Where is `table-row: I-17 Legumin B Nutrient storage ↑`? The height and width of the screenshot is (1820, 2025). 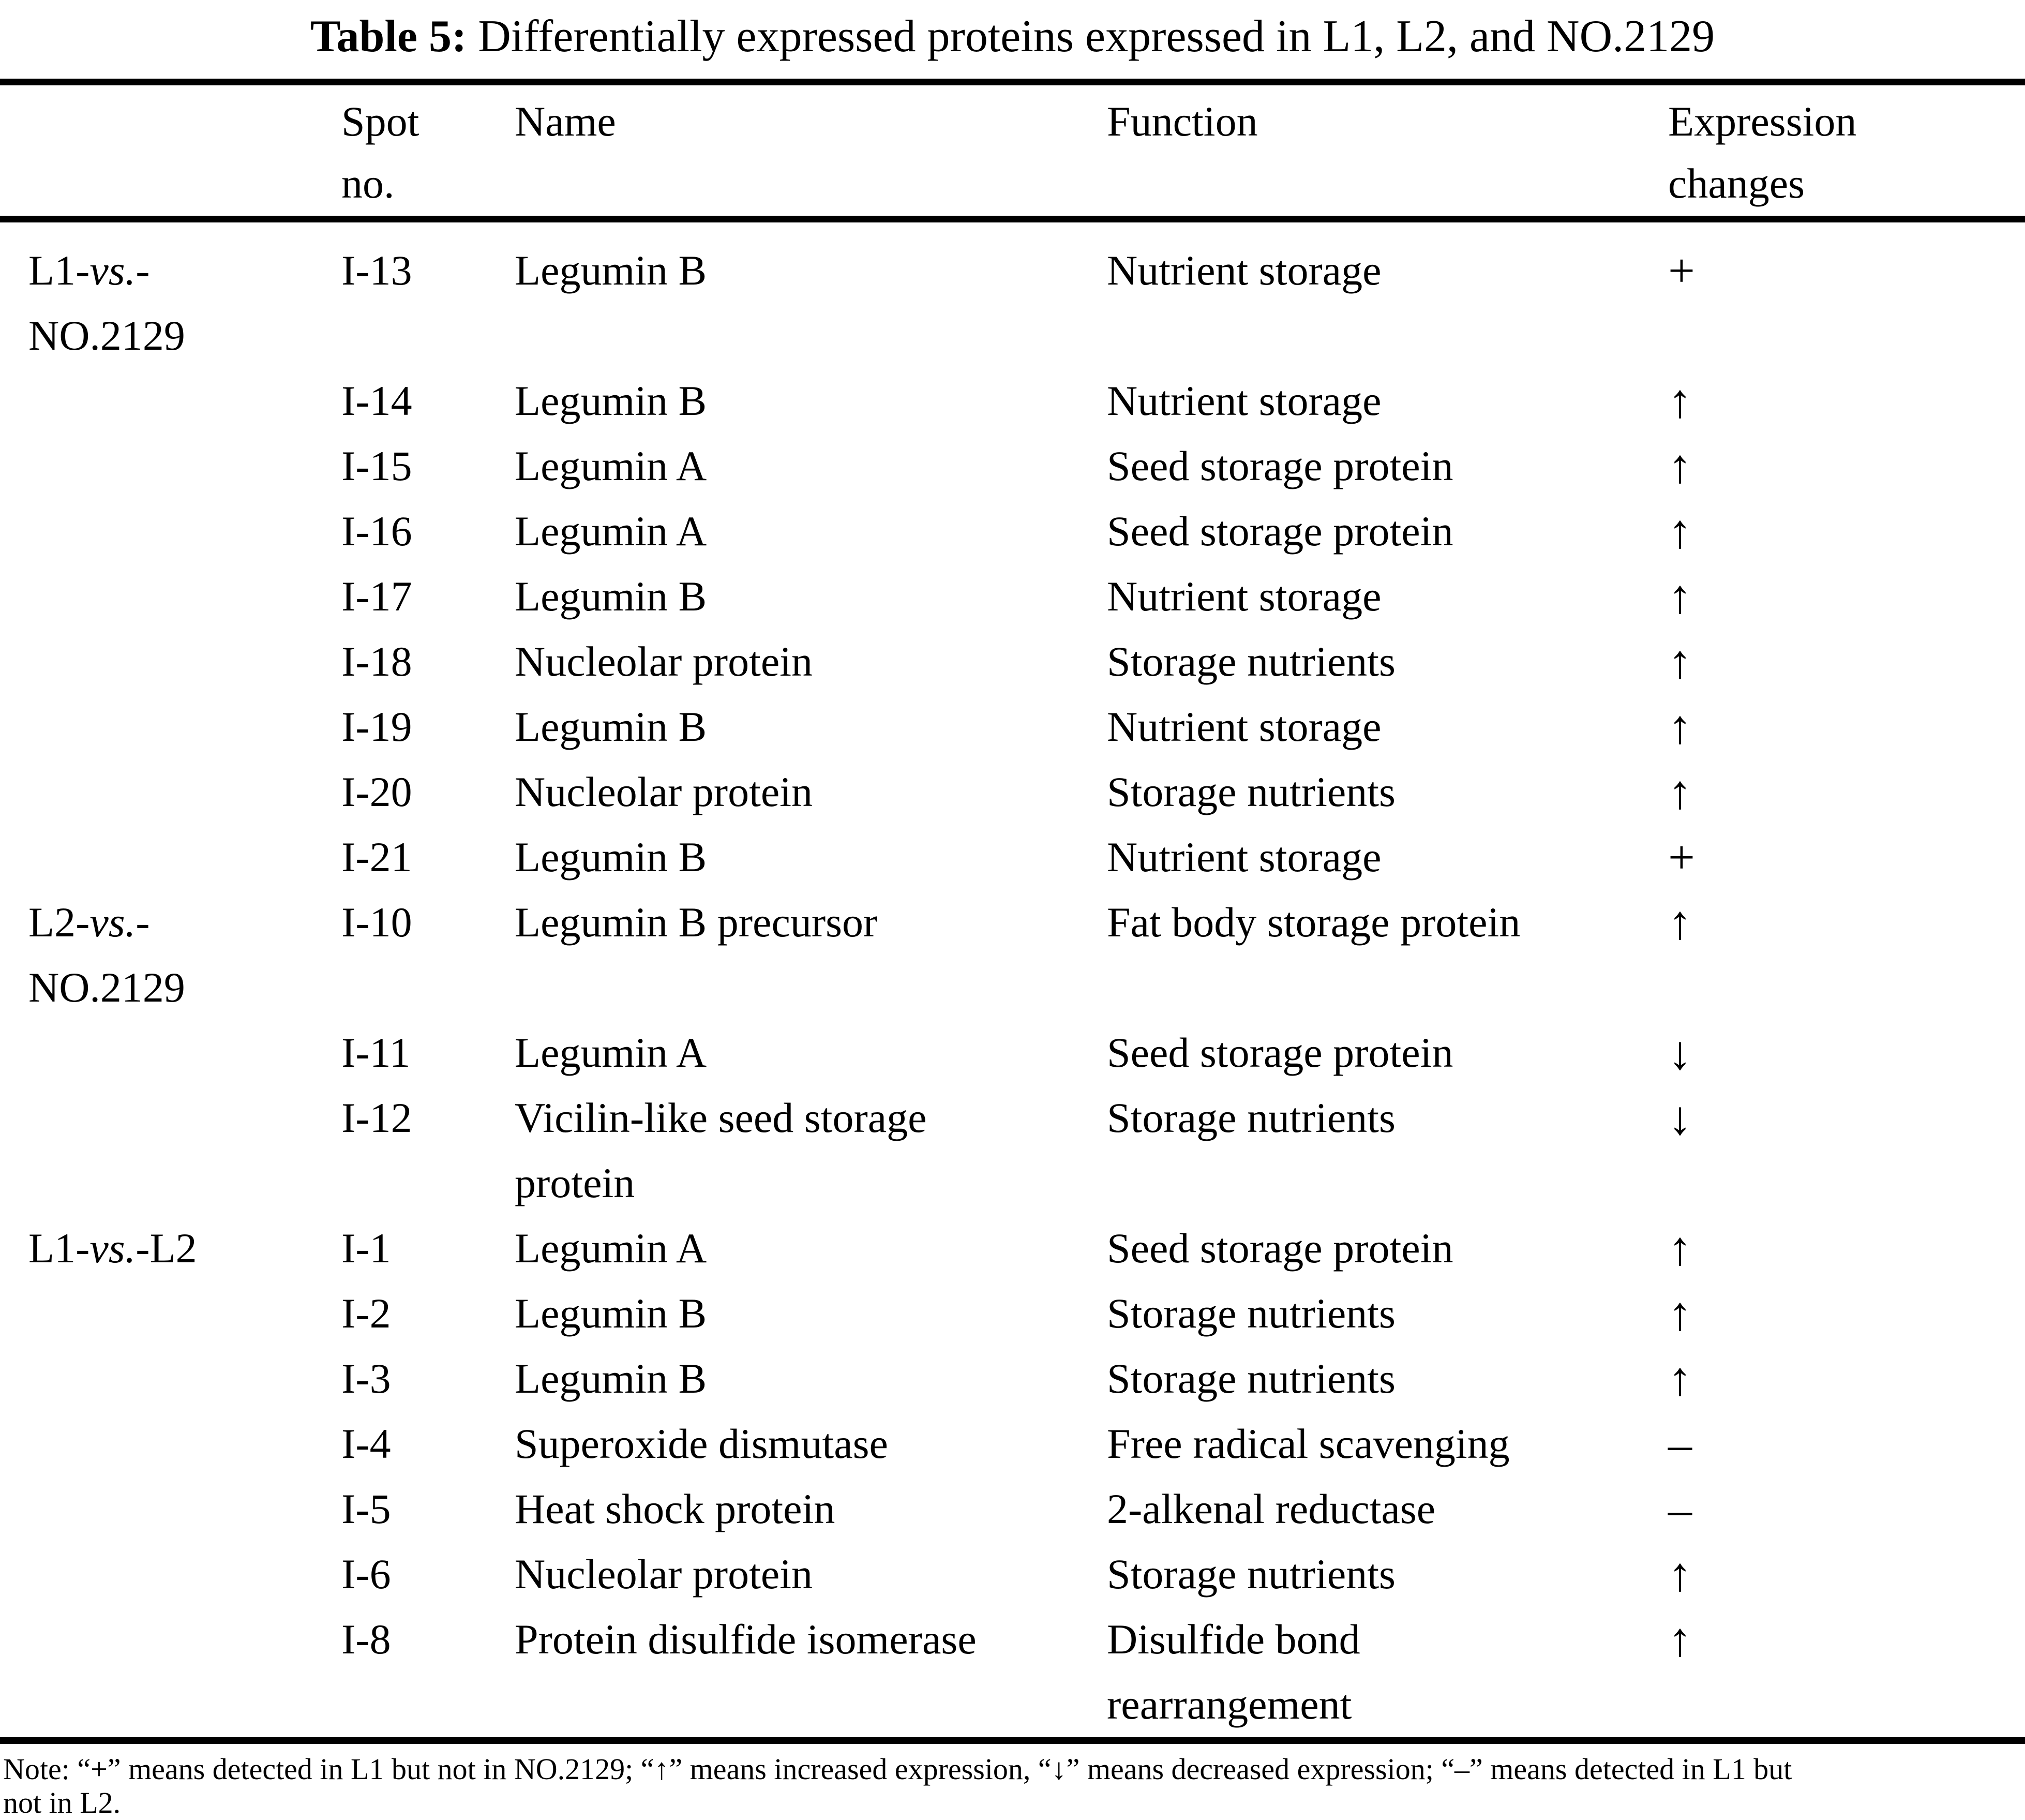 table-row: I-17 Legumin B Nutrient storage ↑ is located at coordinates (1013, 596).